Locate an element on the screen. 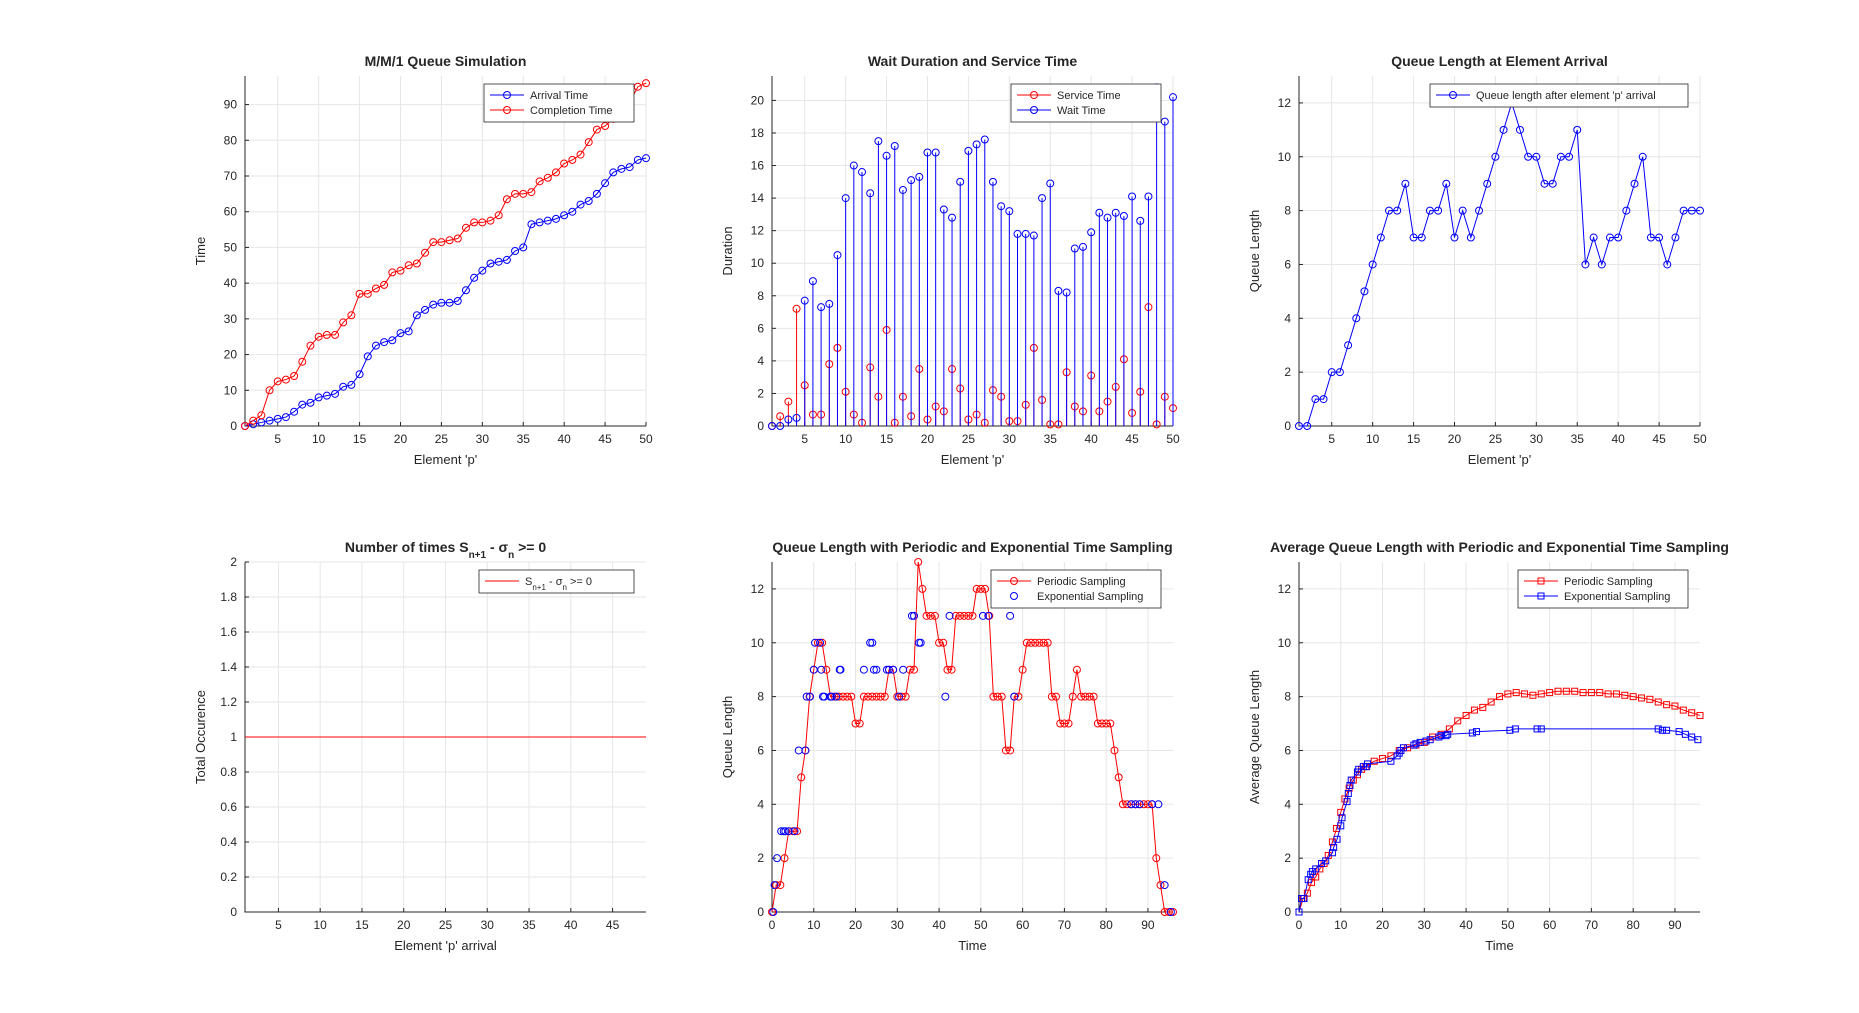 This screenshot has height=1013, width=1859. series-service-time-point is located at coordinates (788, 401).